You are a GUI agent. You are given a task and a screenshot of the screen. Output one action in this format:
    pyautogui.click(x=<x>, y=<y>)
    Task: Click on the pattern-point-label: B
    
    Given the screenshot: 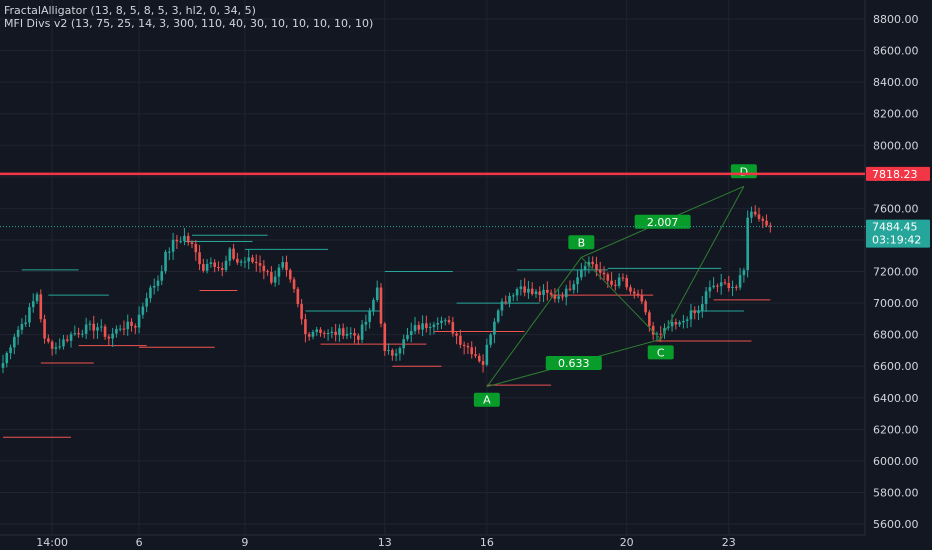 What is the action you would take?
    pyautogui.click(x=582, y=242)
    